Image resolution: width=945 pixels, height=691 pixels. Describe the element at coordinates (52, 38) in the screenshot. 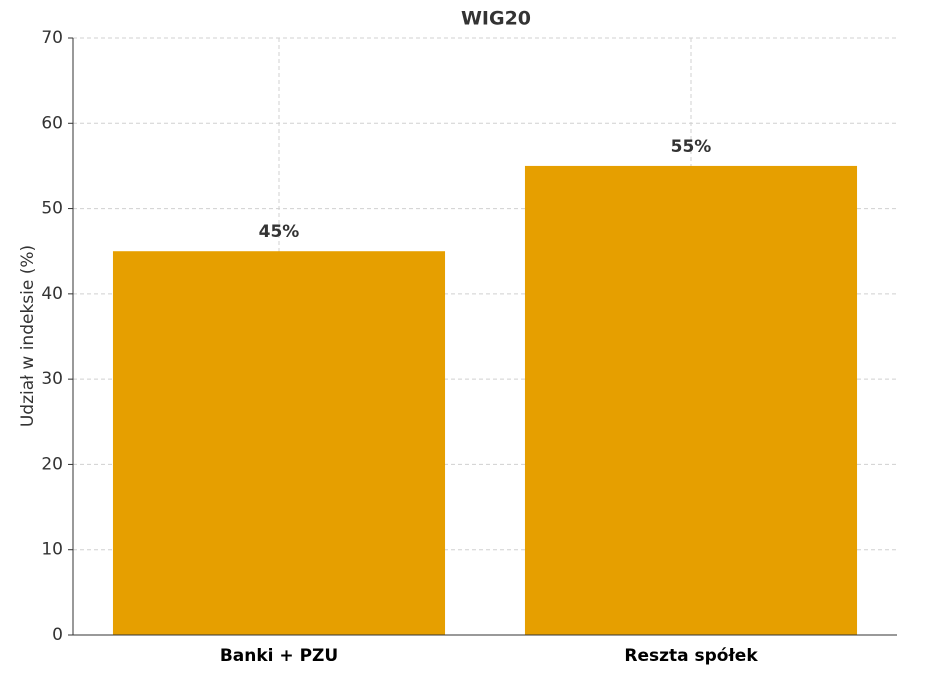

I see `y-tick-label: 70` at that location.